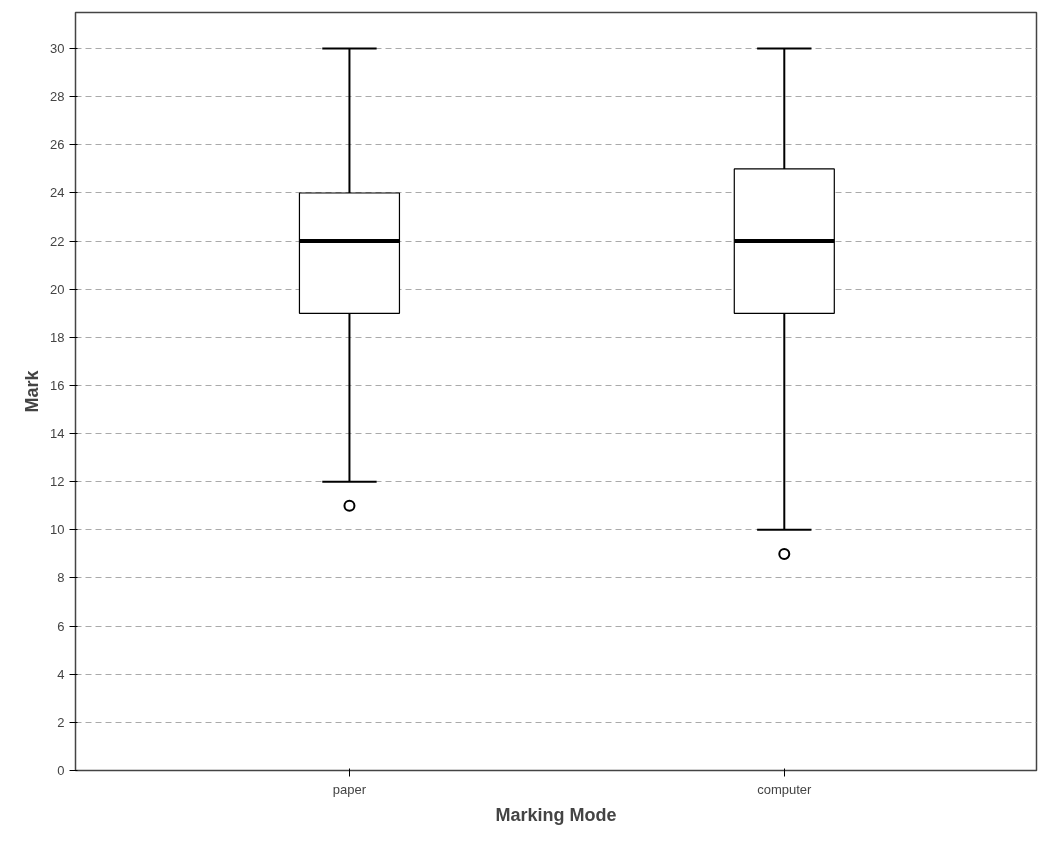  I want to click on y-tick-label: 28, so click(57, 97).